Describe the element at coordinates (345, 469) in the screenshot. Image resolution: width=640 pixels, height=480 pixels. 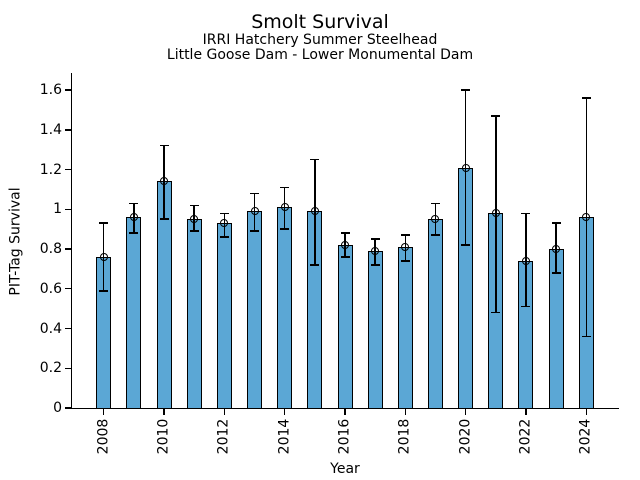
I see `x-axis-label: Year` at that location.